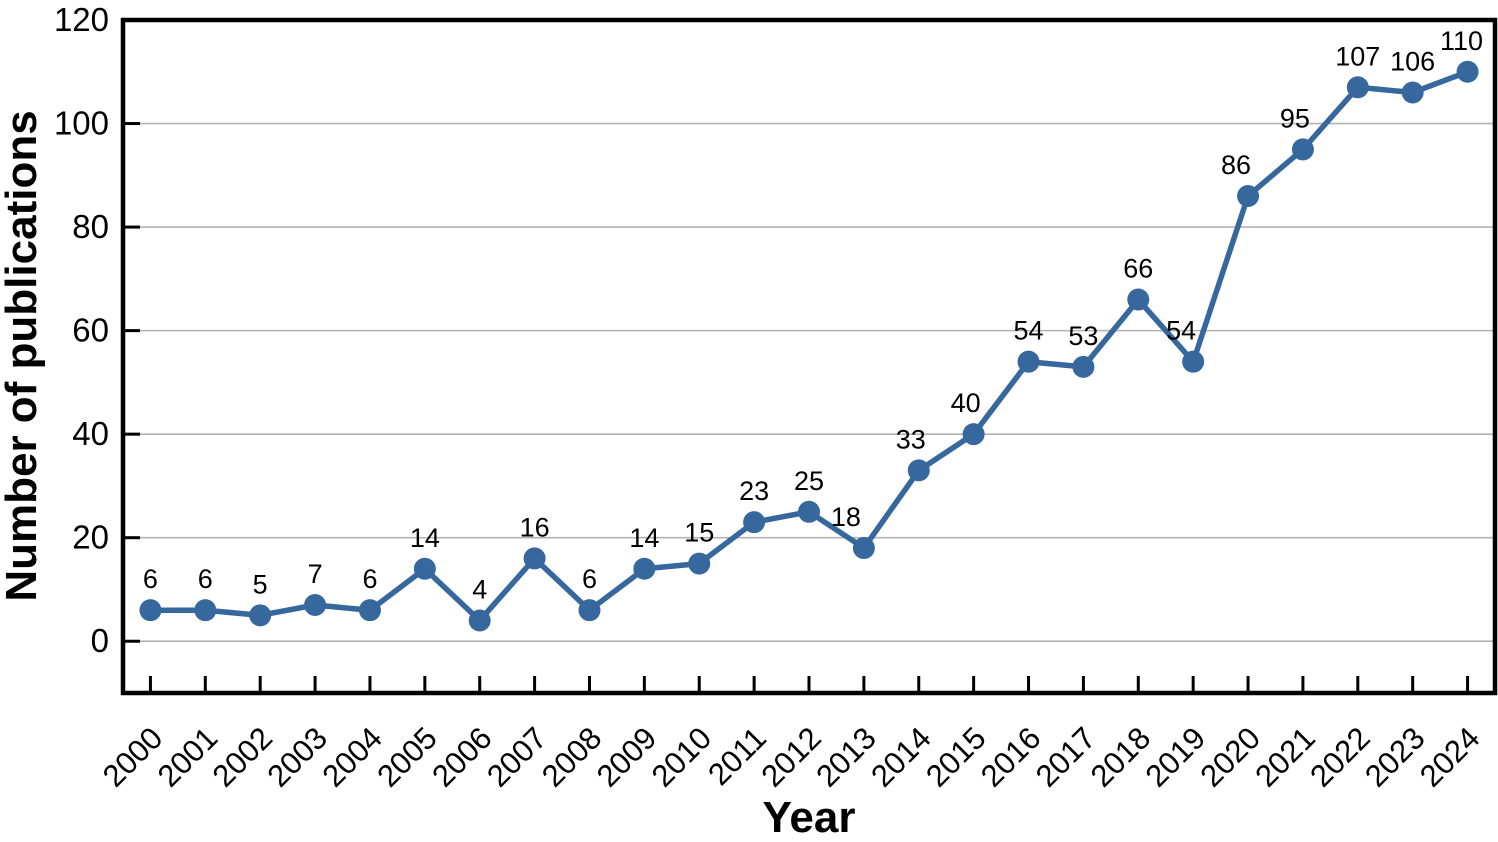  Describe the element at coordinates (1121, 757) in the screenshot. I see `x-tick-label: 2018` at that location.